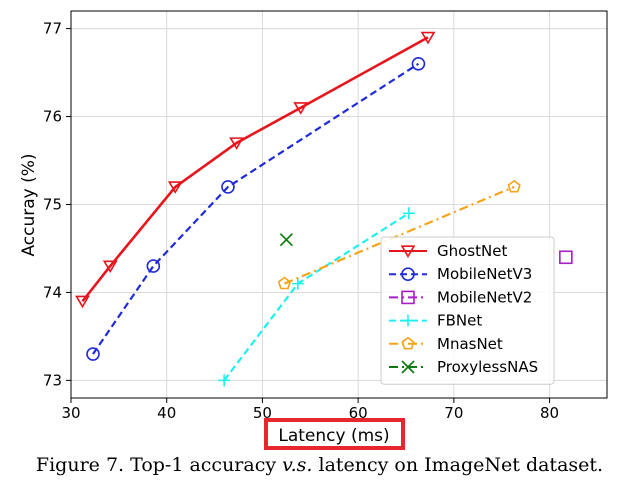  Describe the element at coordinates (453, 413) in the screenshot. I see `x-tick-label: 70` at that location.